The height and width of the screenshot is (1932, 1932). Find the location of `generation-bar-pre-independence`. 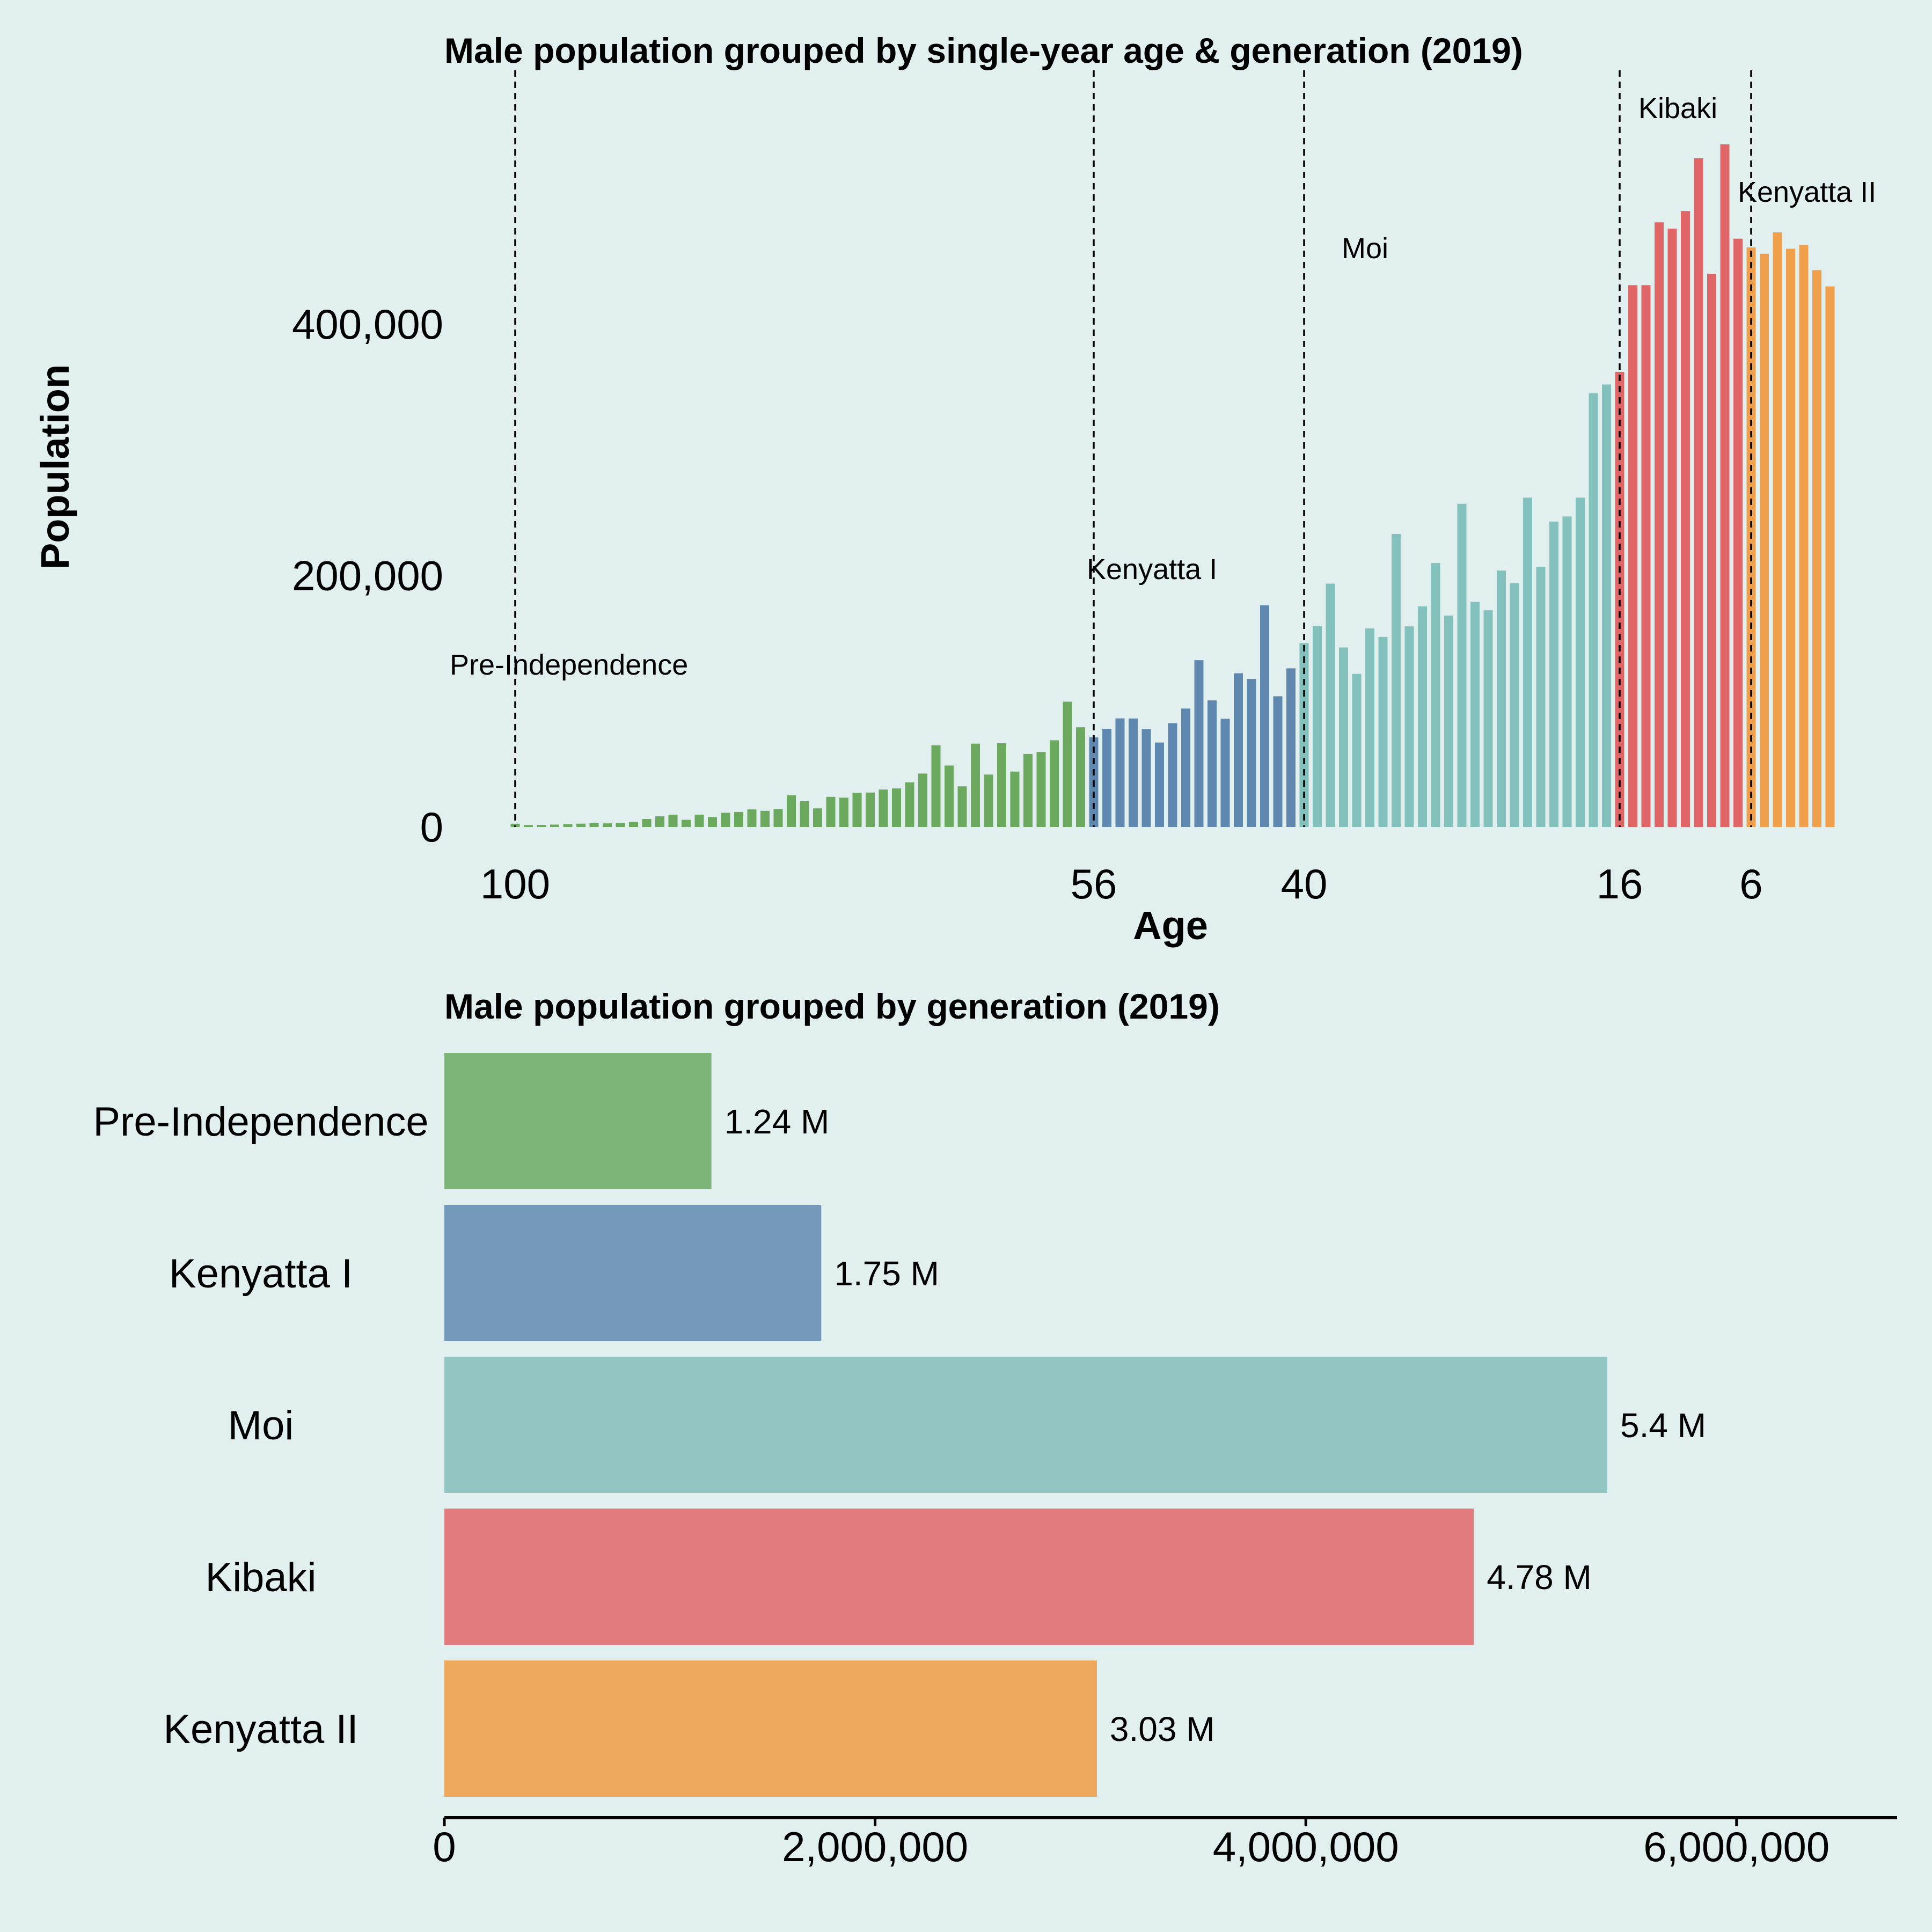

generation-bar-pre-independence is located at coordinates (578, 1121).